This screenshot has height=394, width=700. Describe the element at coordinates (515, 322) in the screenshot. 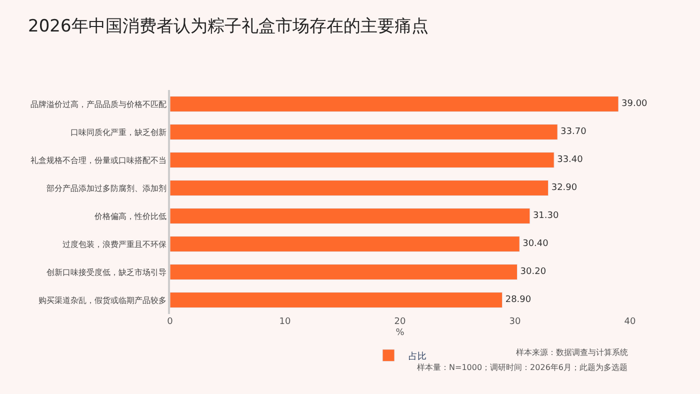

I see `x-tick-label: 30` at that location.